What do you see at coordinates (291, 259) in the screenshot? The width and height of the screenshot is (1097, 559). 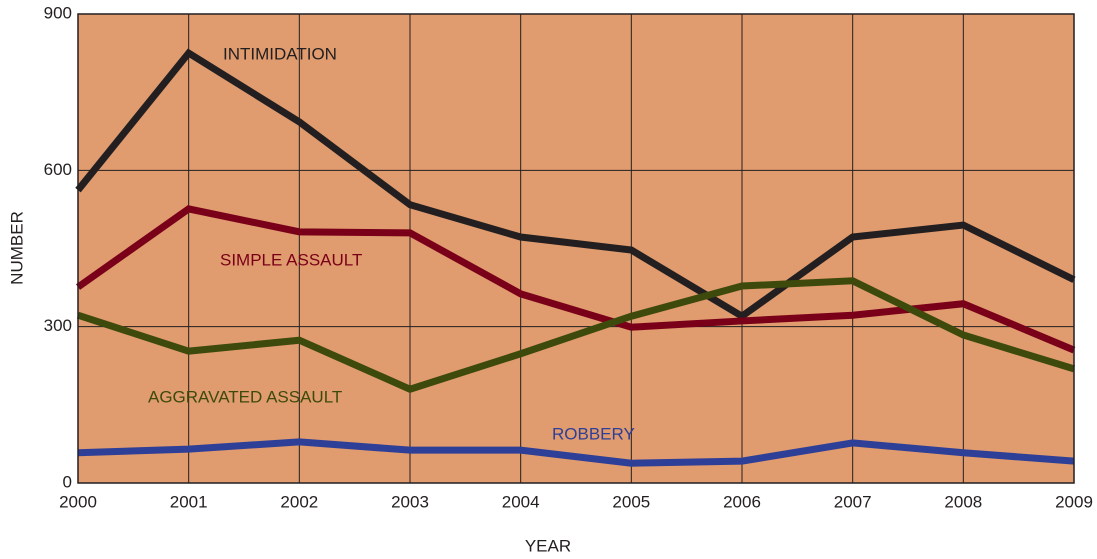 I see `series-label: SIMPLE ASSAULT` at bounding box center [291, 259].